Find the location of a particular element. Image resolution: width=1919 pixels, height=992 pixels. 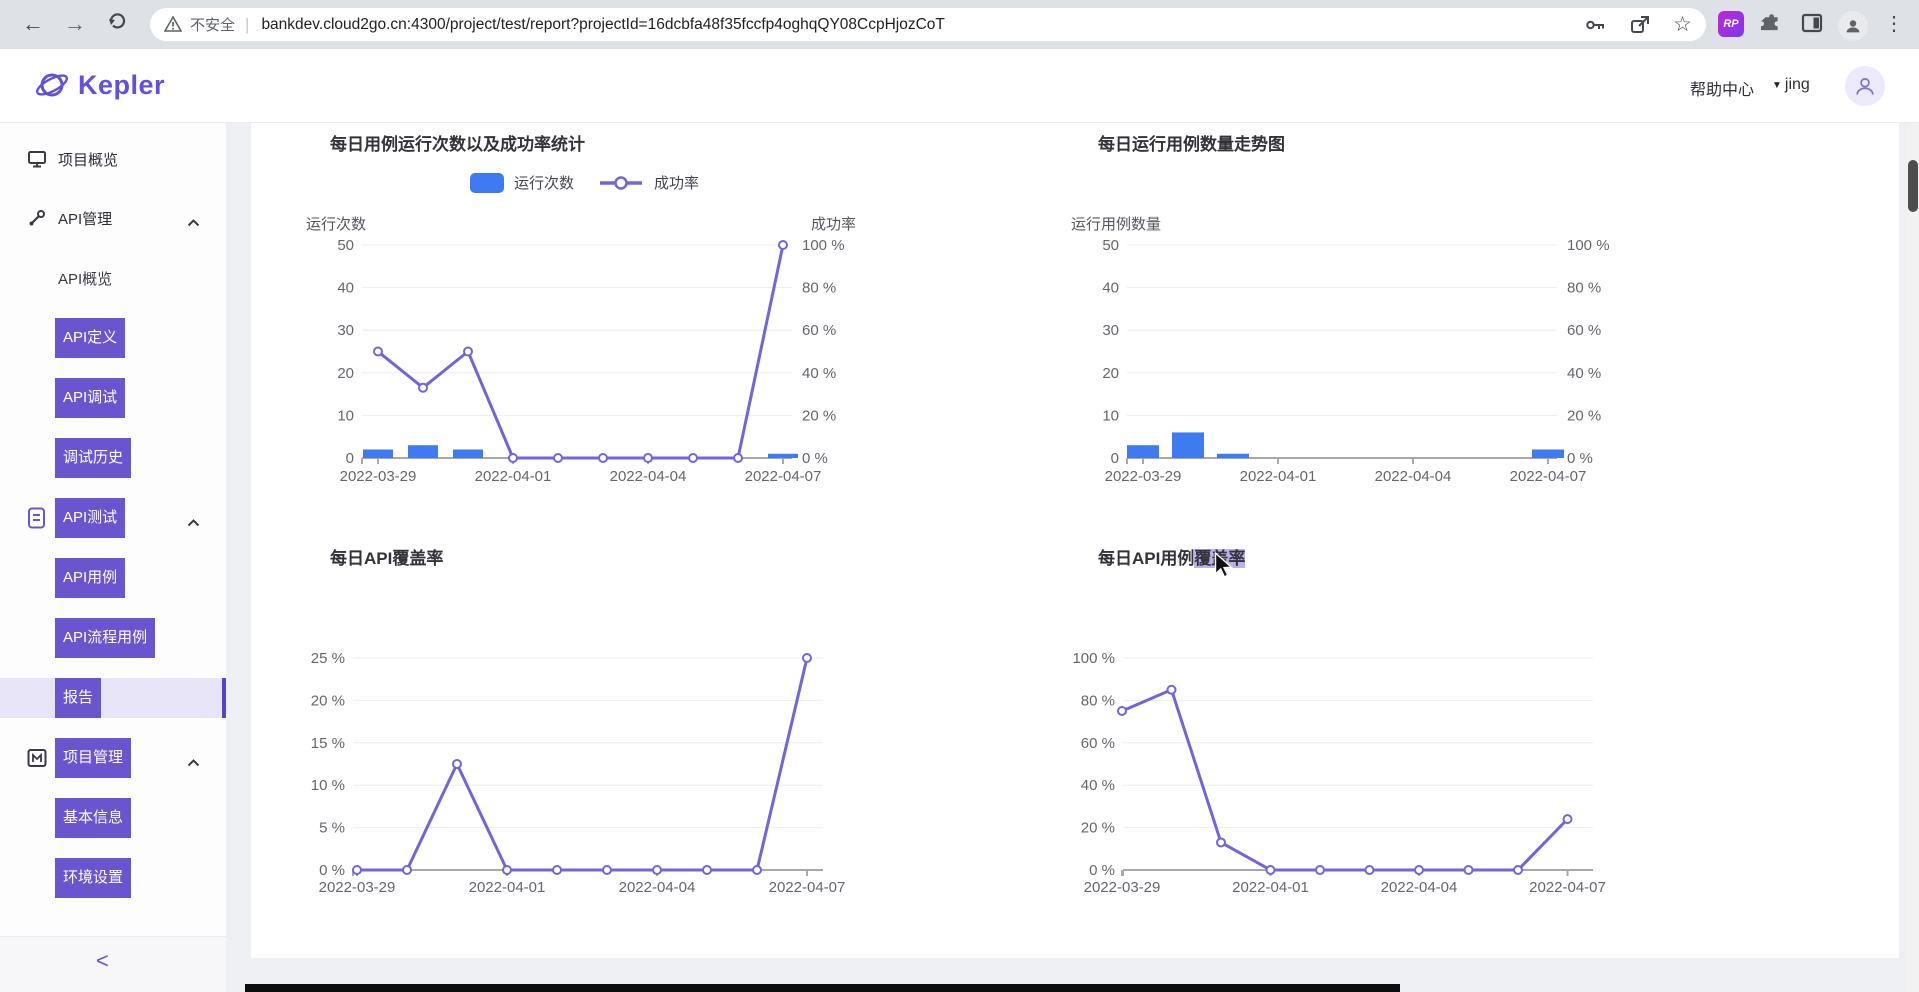

legend-label-runs: 运行次数 is located at coordinates (544, 183).